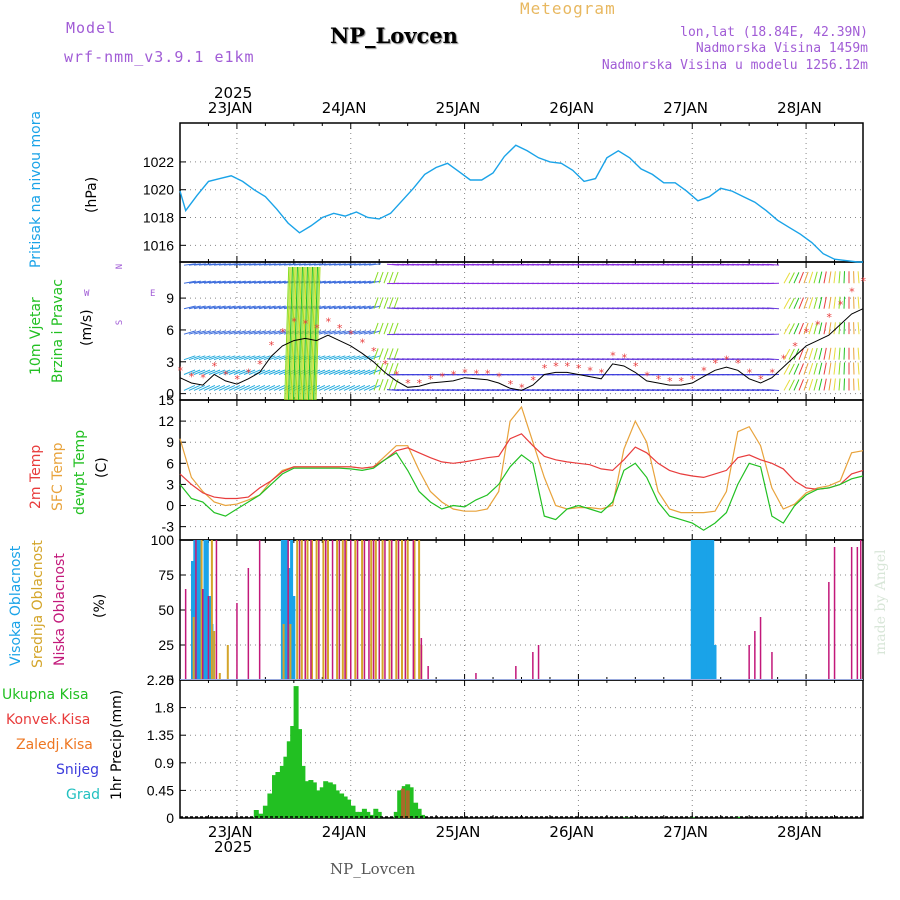 This screenshot has width=900, height=900. What do you see at coordinates (153, 294) in the screenshot?
I see `compass-east: E` at bounding box center [153, 294].